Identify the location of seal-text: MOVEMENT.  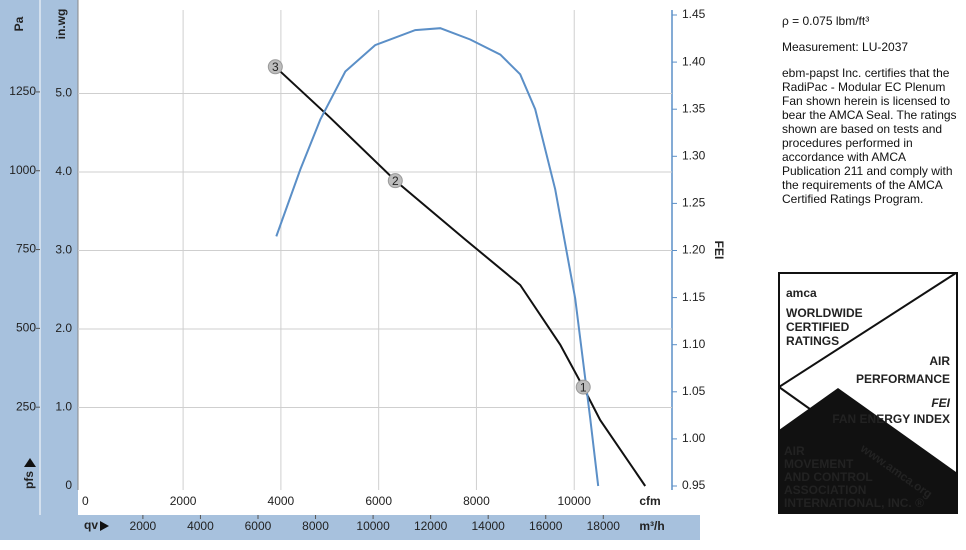
(819, 464).